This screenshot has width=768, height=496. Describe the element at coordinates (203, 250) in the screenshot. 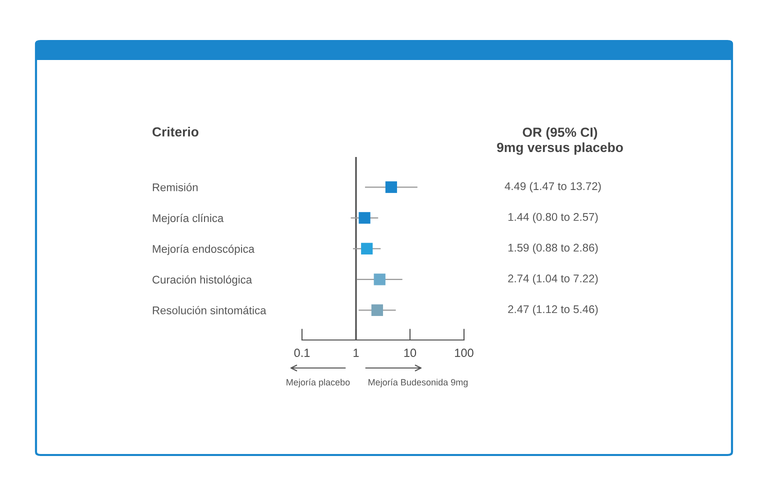

I see `y-tick-label: Mejoría endoscópica` at that location.